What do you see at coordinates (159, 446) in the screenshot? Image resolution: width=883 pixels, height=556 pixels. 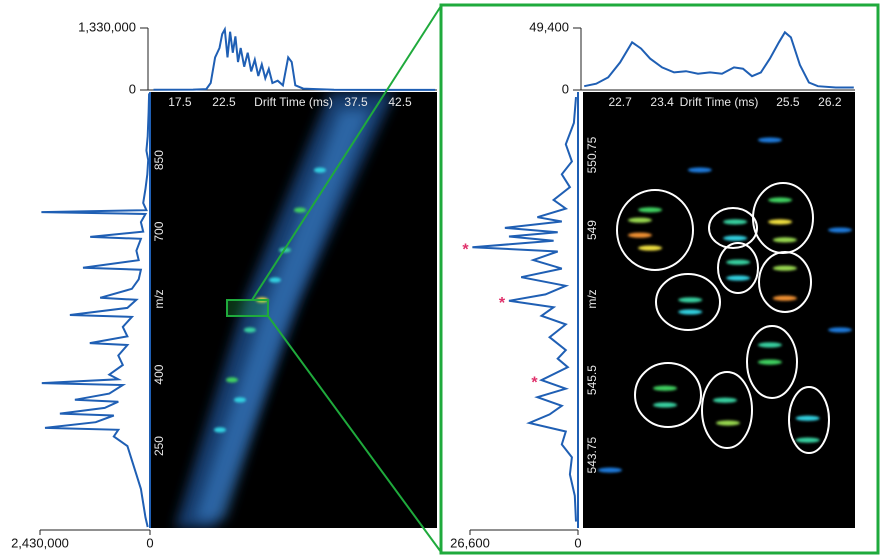 I see `y-tick-label: 250` at bounding box center [159, 446].